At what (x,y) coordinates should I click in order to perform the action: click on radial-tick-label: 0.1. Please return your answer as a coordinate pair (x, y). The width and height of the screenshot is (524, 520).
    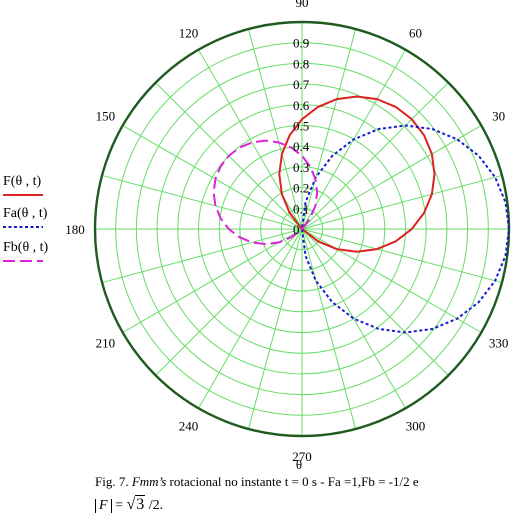
    Looking at the image, I should click on (301, 208).